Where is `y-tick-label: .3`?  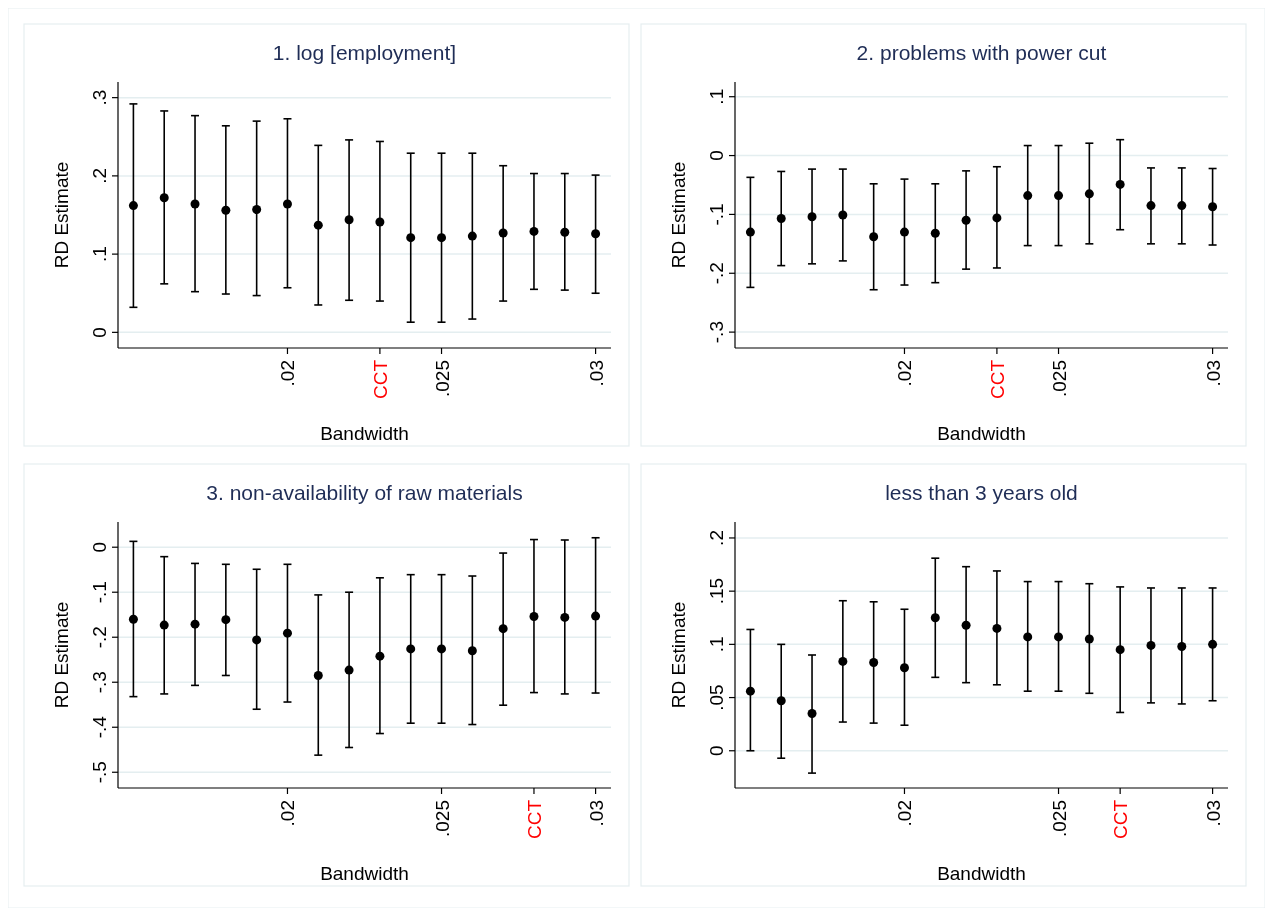
y-tick-label: .3 is located at coordinates (99, 97).